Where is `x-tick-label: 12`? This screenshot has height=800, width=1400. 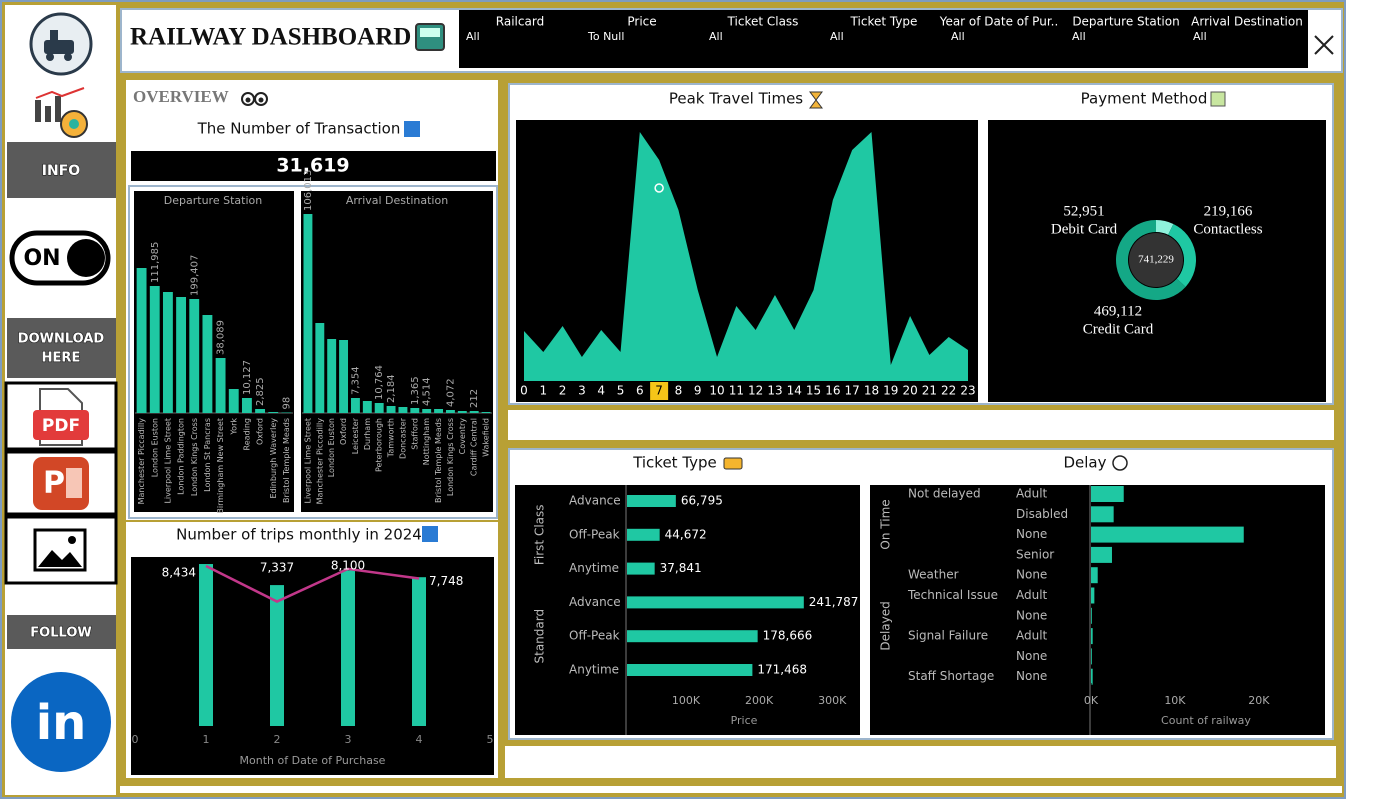 x-tick-label: 12 is located at coordinates (755, 391).